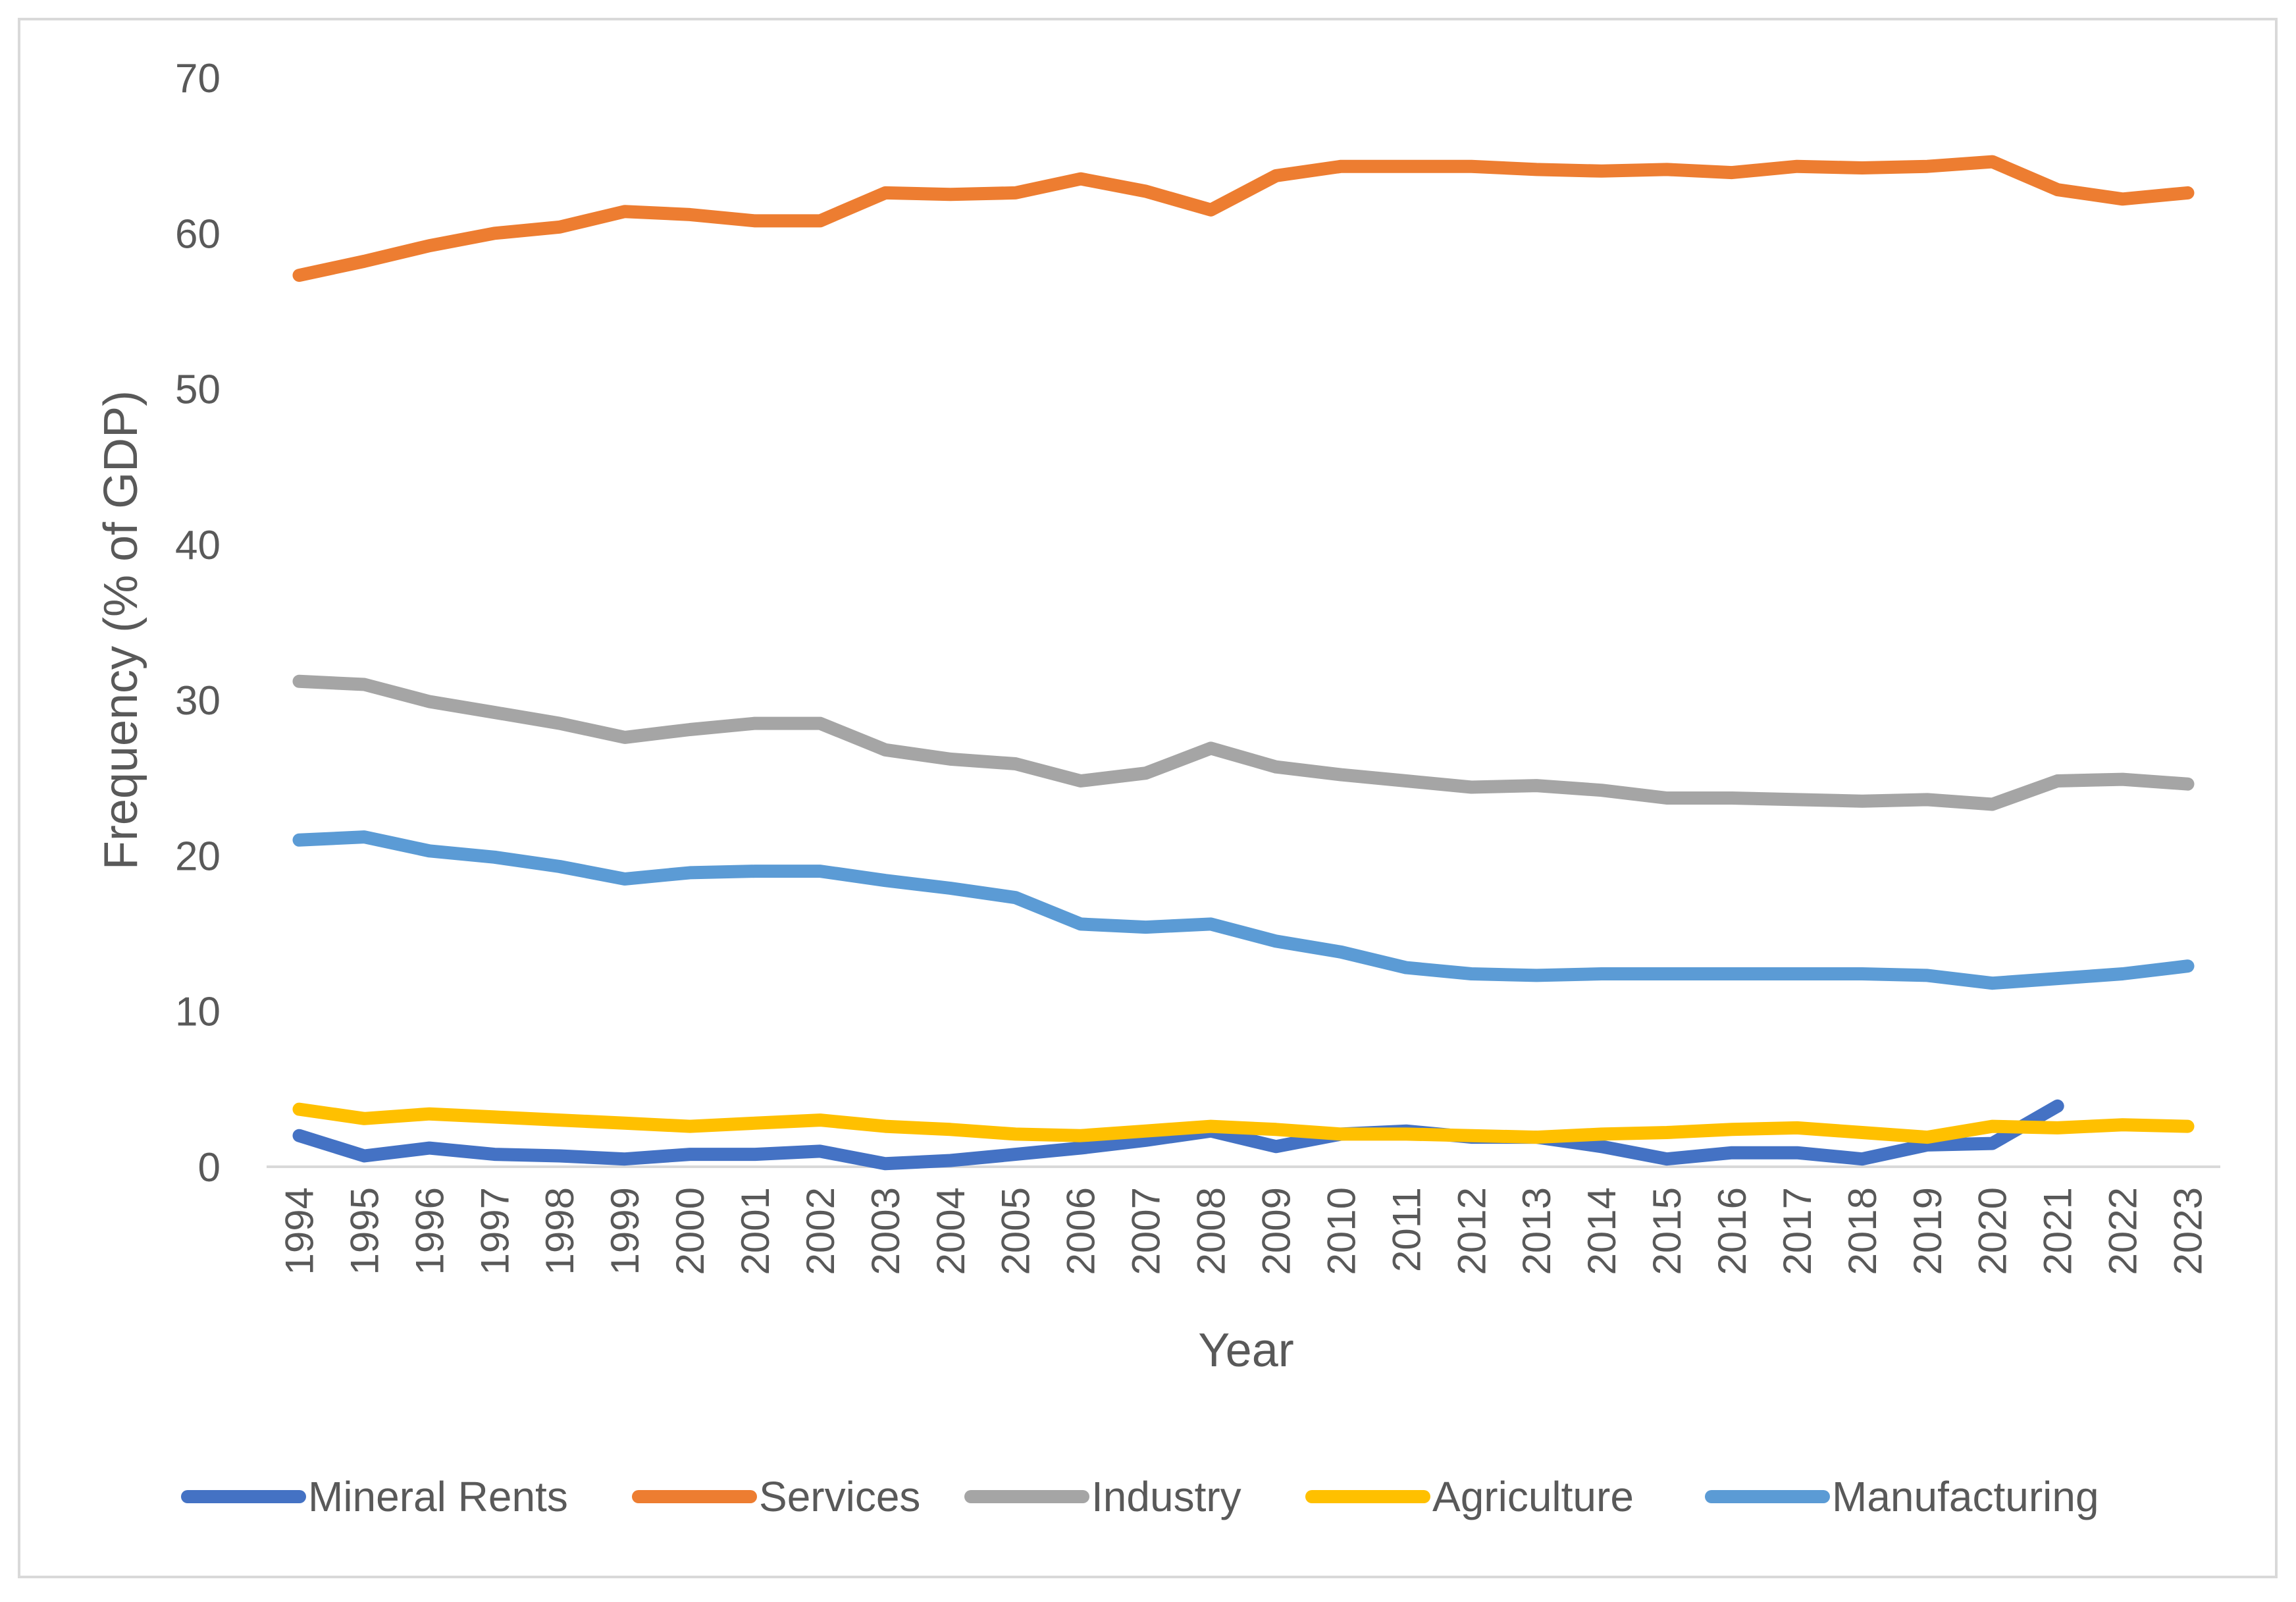 This screenshot has height=1602, width=2296. What do you see at coordinates (1243, 219) in the screenshot?
I see `series-line-services` at bounding box center [1243, 219].